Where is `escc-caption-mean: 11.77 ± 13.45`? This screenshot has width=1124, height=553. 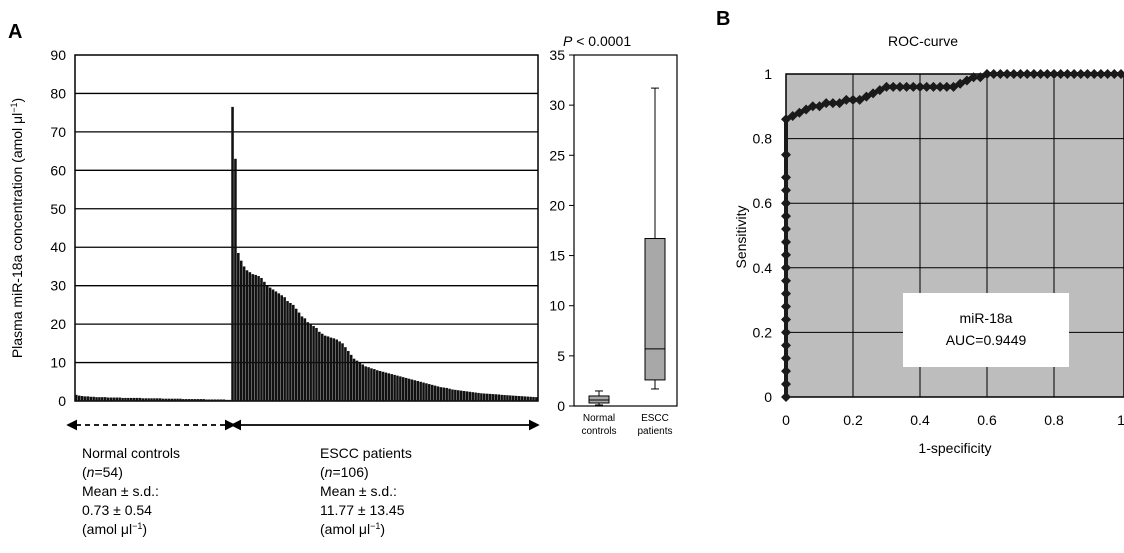
escc-caption-mean: 11.77 ± 13.45 is located at coordinates (362, 510).